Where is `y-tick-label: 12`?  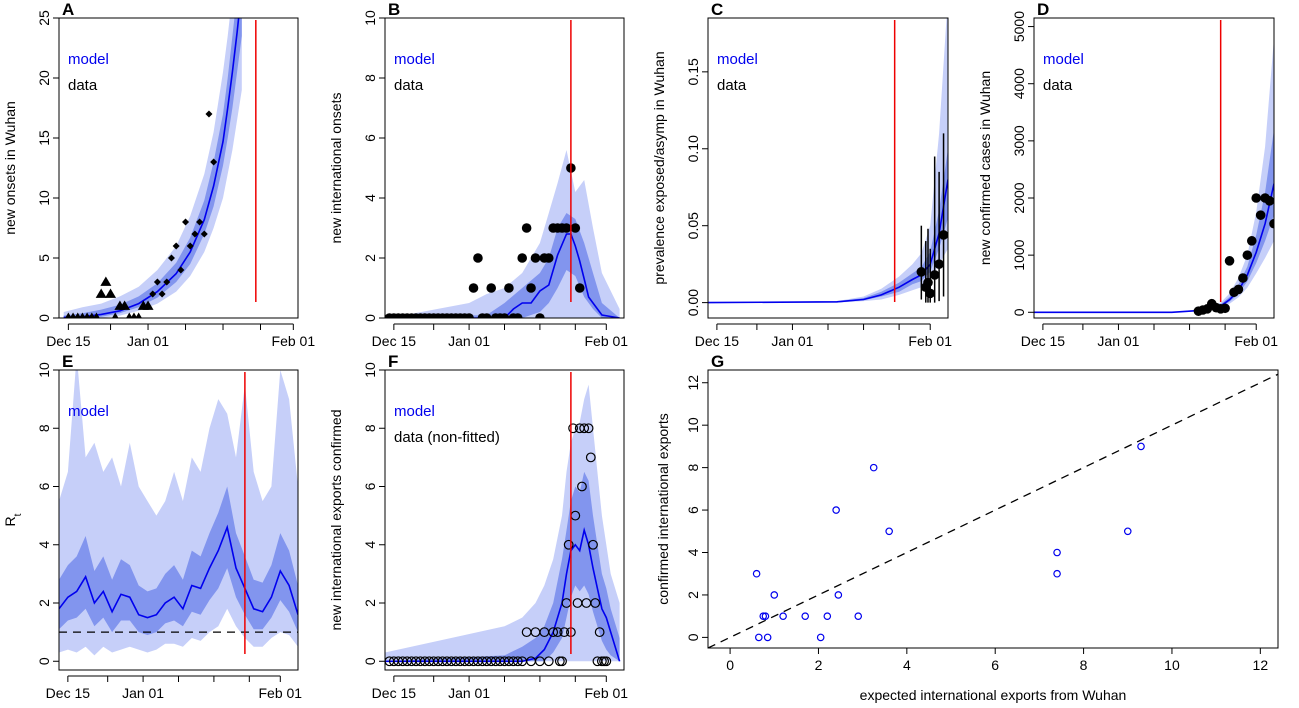 y-tick-label: 12 is located at coordinates (693, 383).